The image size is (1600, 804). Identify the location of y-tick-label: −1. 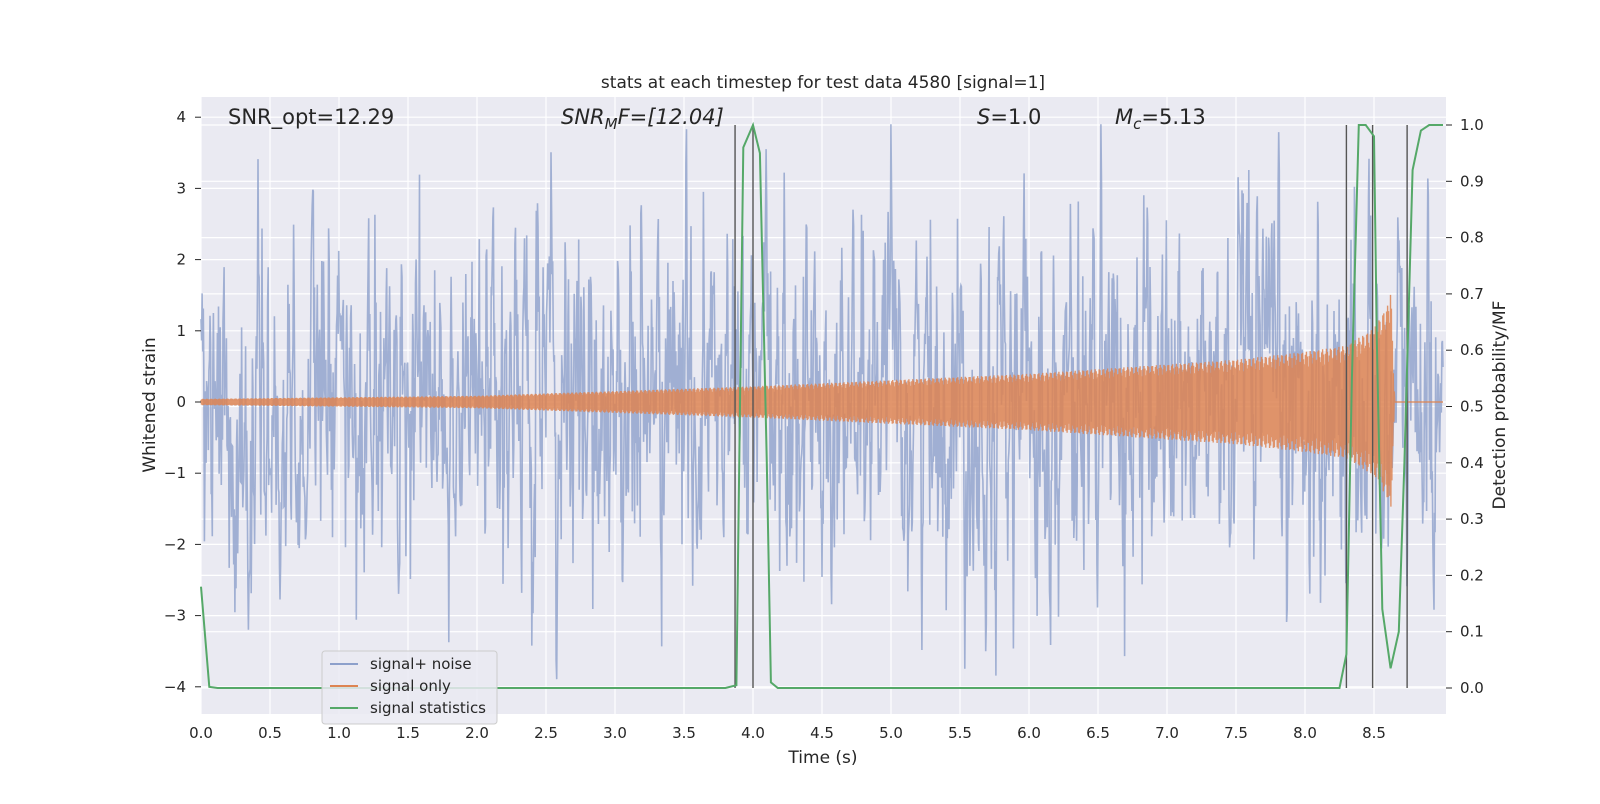
(175, 473).